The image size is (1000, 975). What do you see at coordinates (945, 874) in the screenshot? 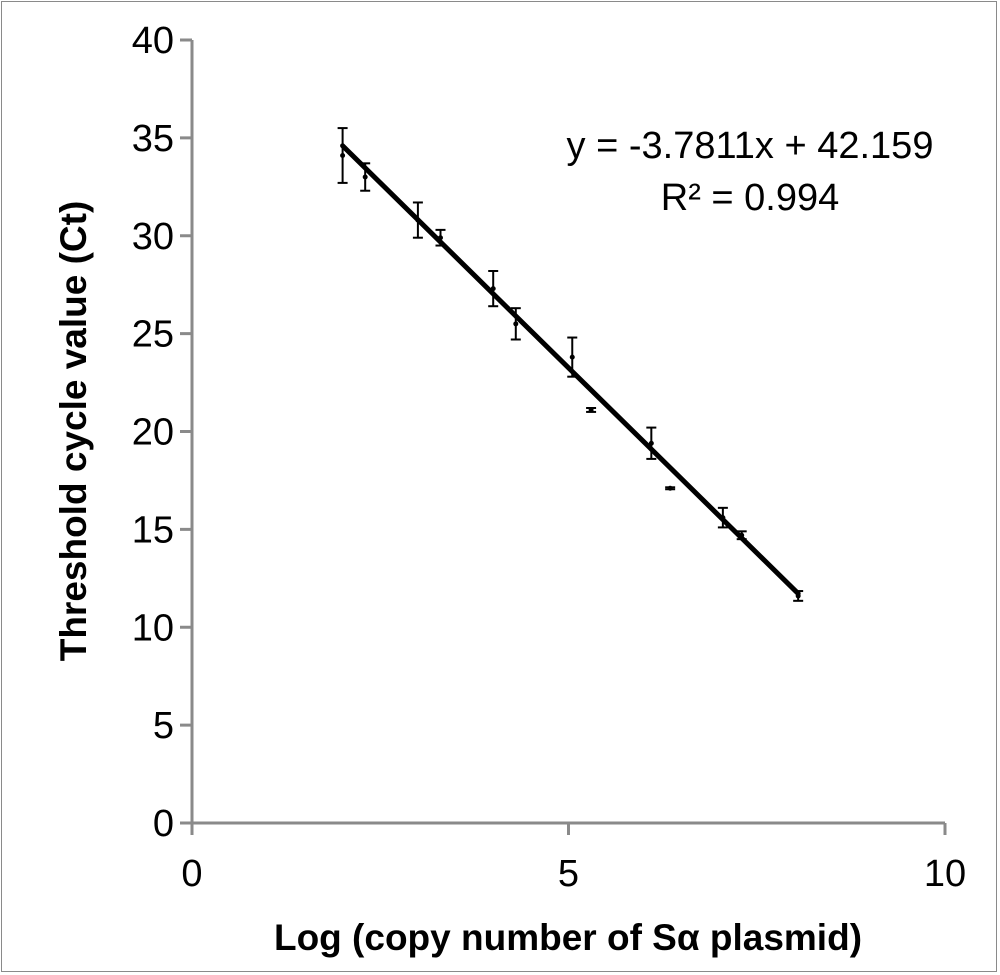
I see `x-tick-label: 10` at bounding box center [945, 874].